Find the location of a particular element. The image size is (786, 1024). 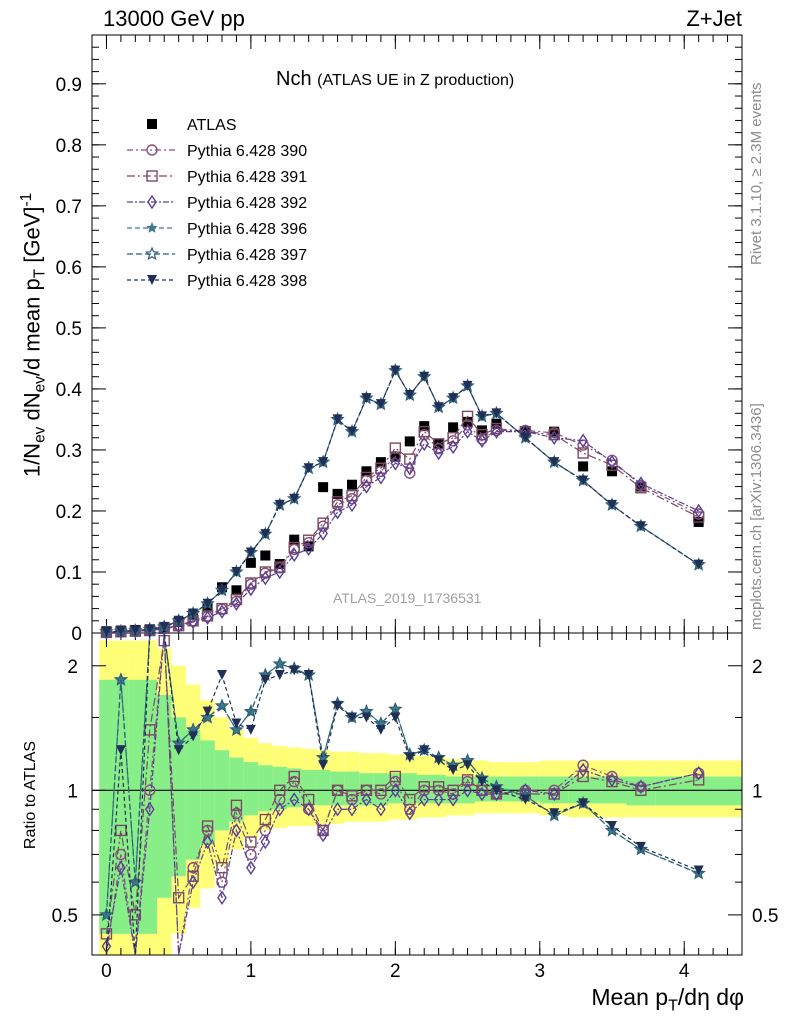

y-tick-label: 0.2 is located at coordinates (69, 512).